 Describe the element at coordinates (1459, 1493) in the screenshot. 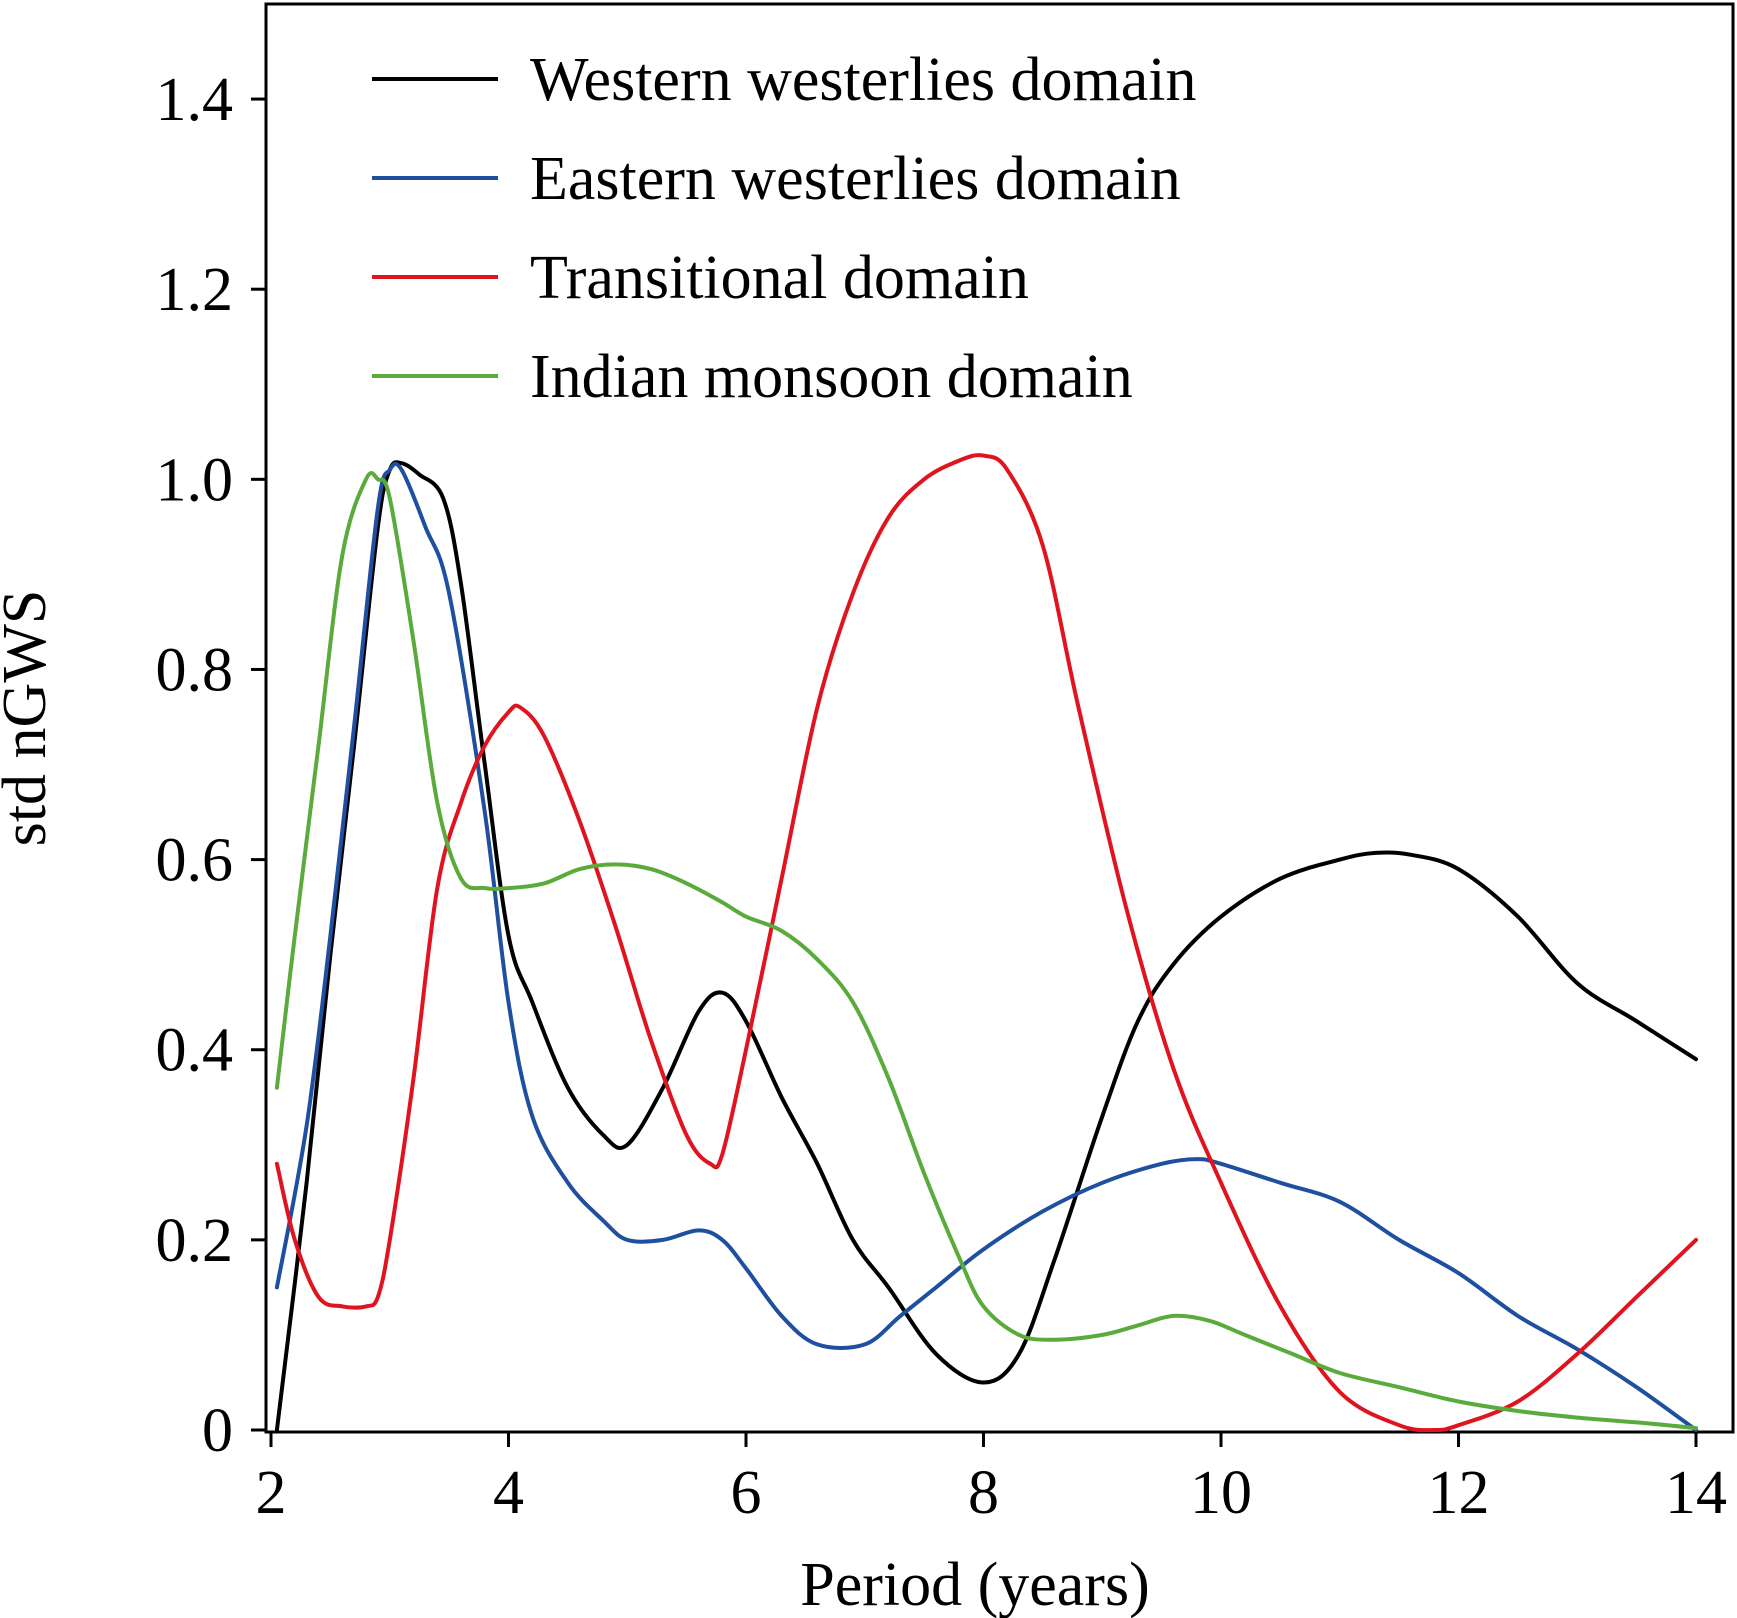

I see `x-tick-label: 12` at that location.